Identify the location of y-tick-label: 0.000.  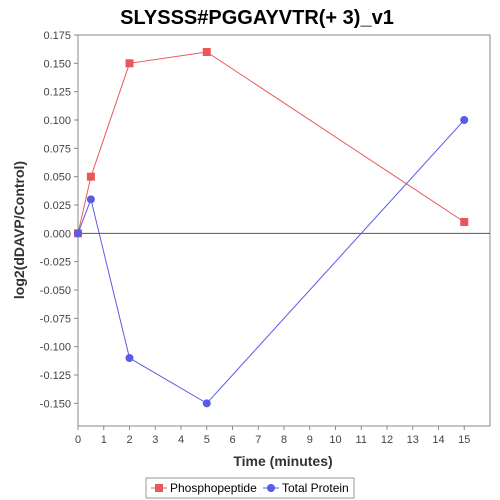
(57, 234).